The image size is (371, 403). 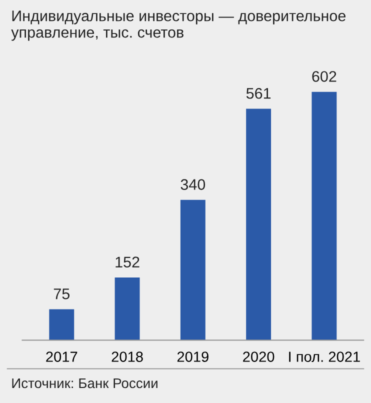 What do you see at coordinates (258, 93) in the screenshot?
I see `data-label: 561` at bounding box center [258, 93].